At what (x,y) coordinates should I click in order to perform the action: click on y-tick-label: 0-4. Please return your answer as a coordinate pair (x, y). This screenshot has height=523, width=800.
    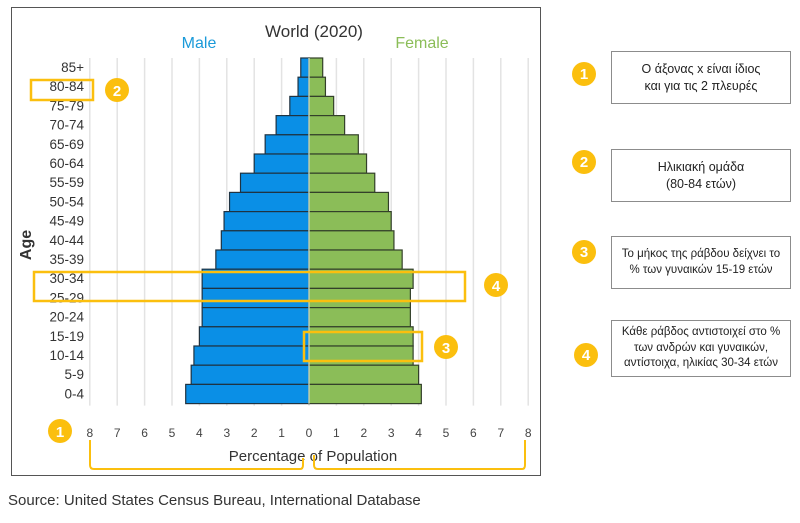
    Looking at the image, I should click on (74, 393).